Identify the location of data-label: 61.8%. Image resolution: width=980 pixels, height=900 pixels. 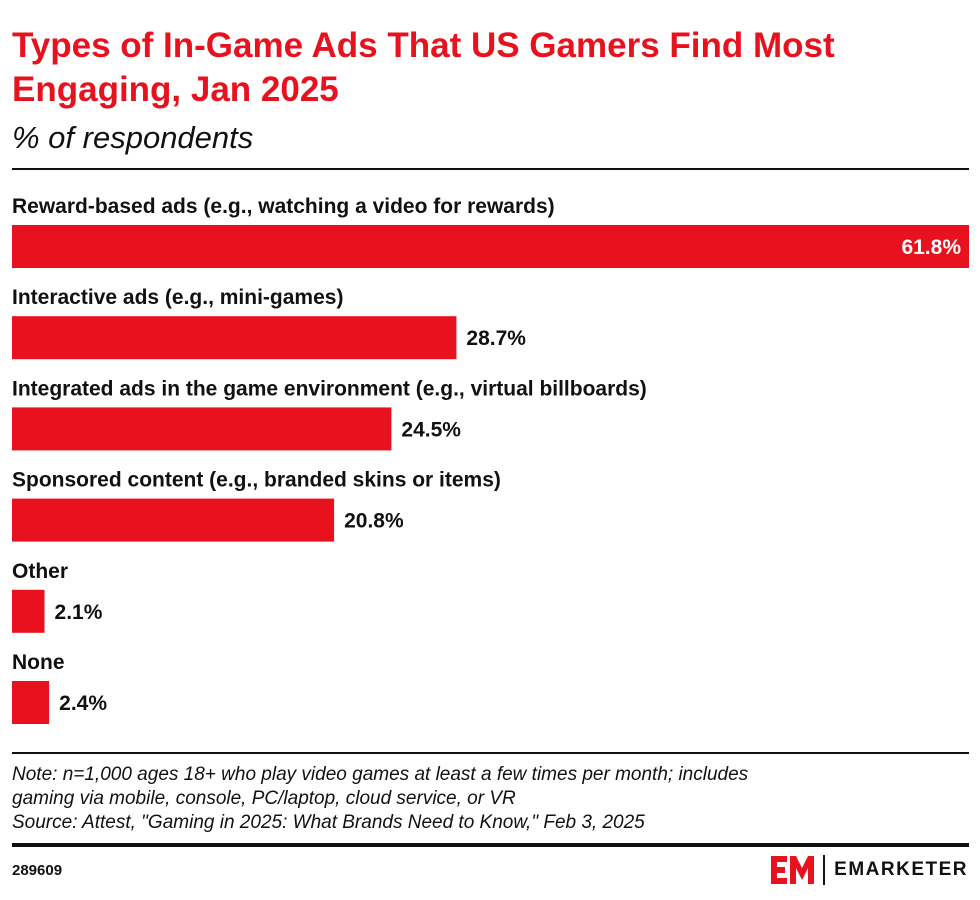
(931, 247).